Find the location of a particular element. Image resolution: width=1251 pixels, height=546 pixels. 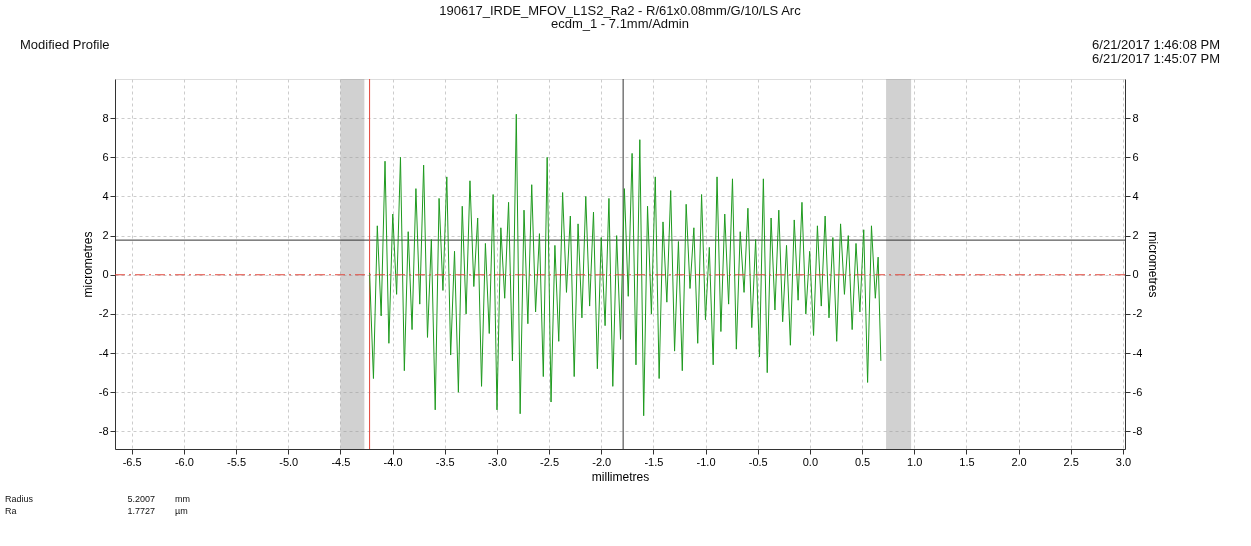

y2-tick-label: 0 is located at coordinates (1135, 274).